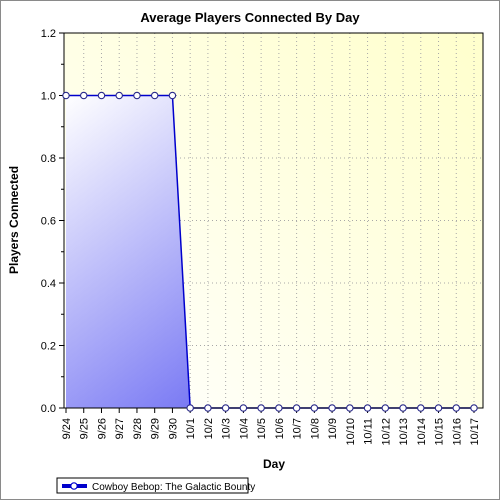  I want to click on x-tick-label: 10/15, so click(440, 432).